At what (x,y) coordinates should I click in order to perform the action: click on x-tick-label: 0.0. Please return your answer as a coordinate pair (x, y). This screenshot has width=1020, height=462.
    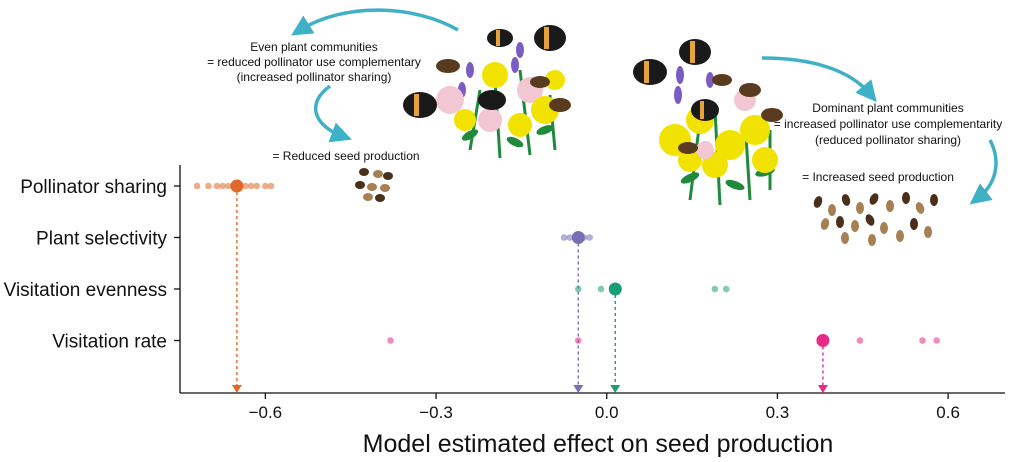
    Looking at the image, I should click on (607, 412).